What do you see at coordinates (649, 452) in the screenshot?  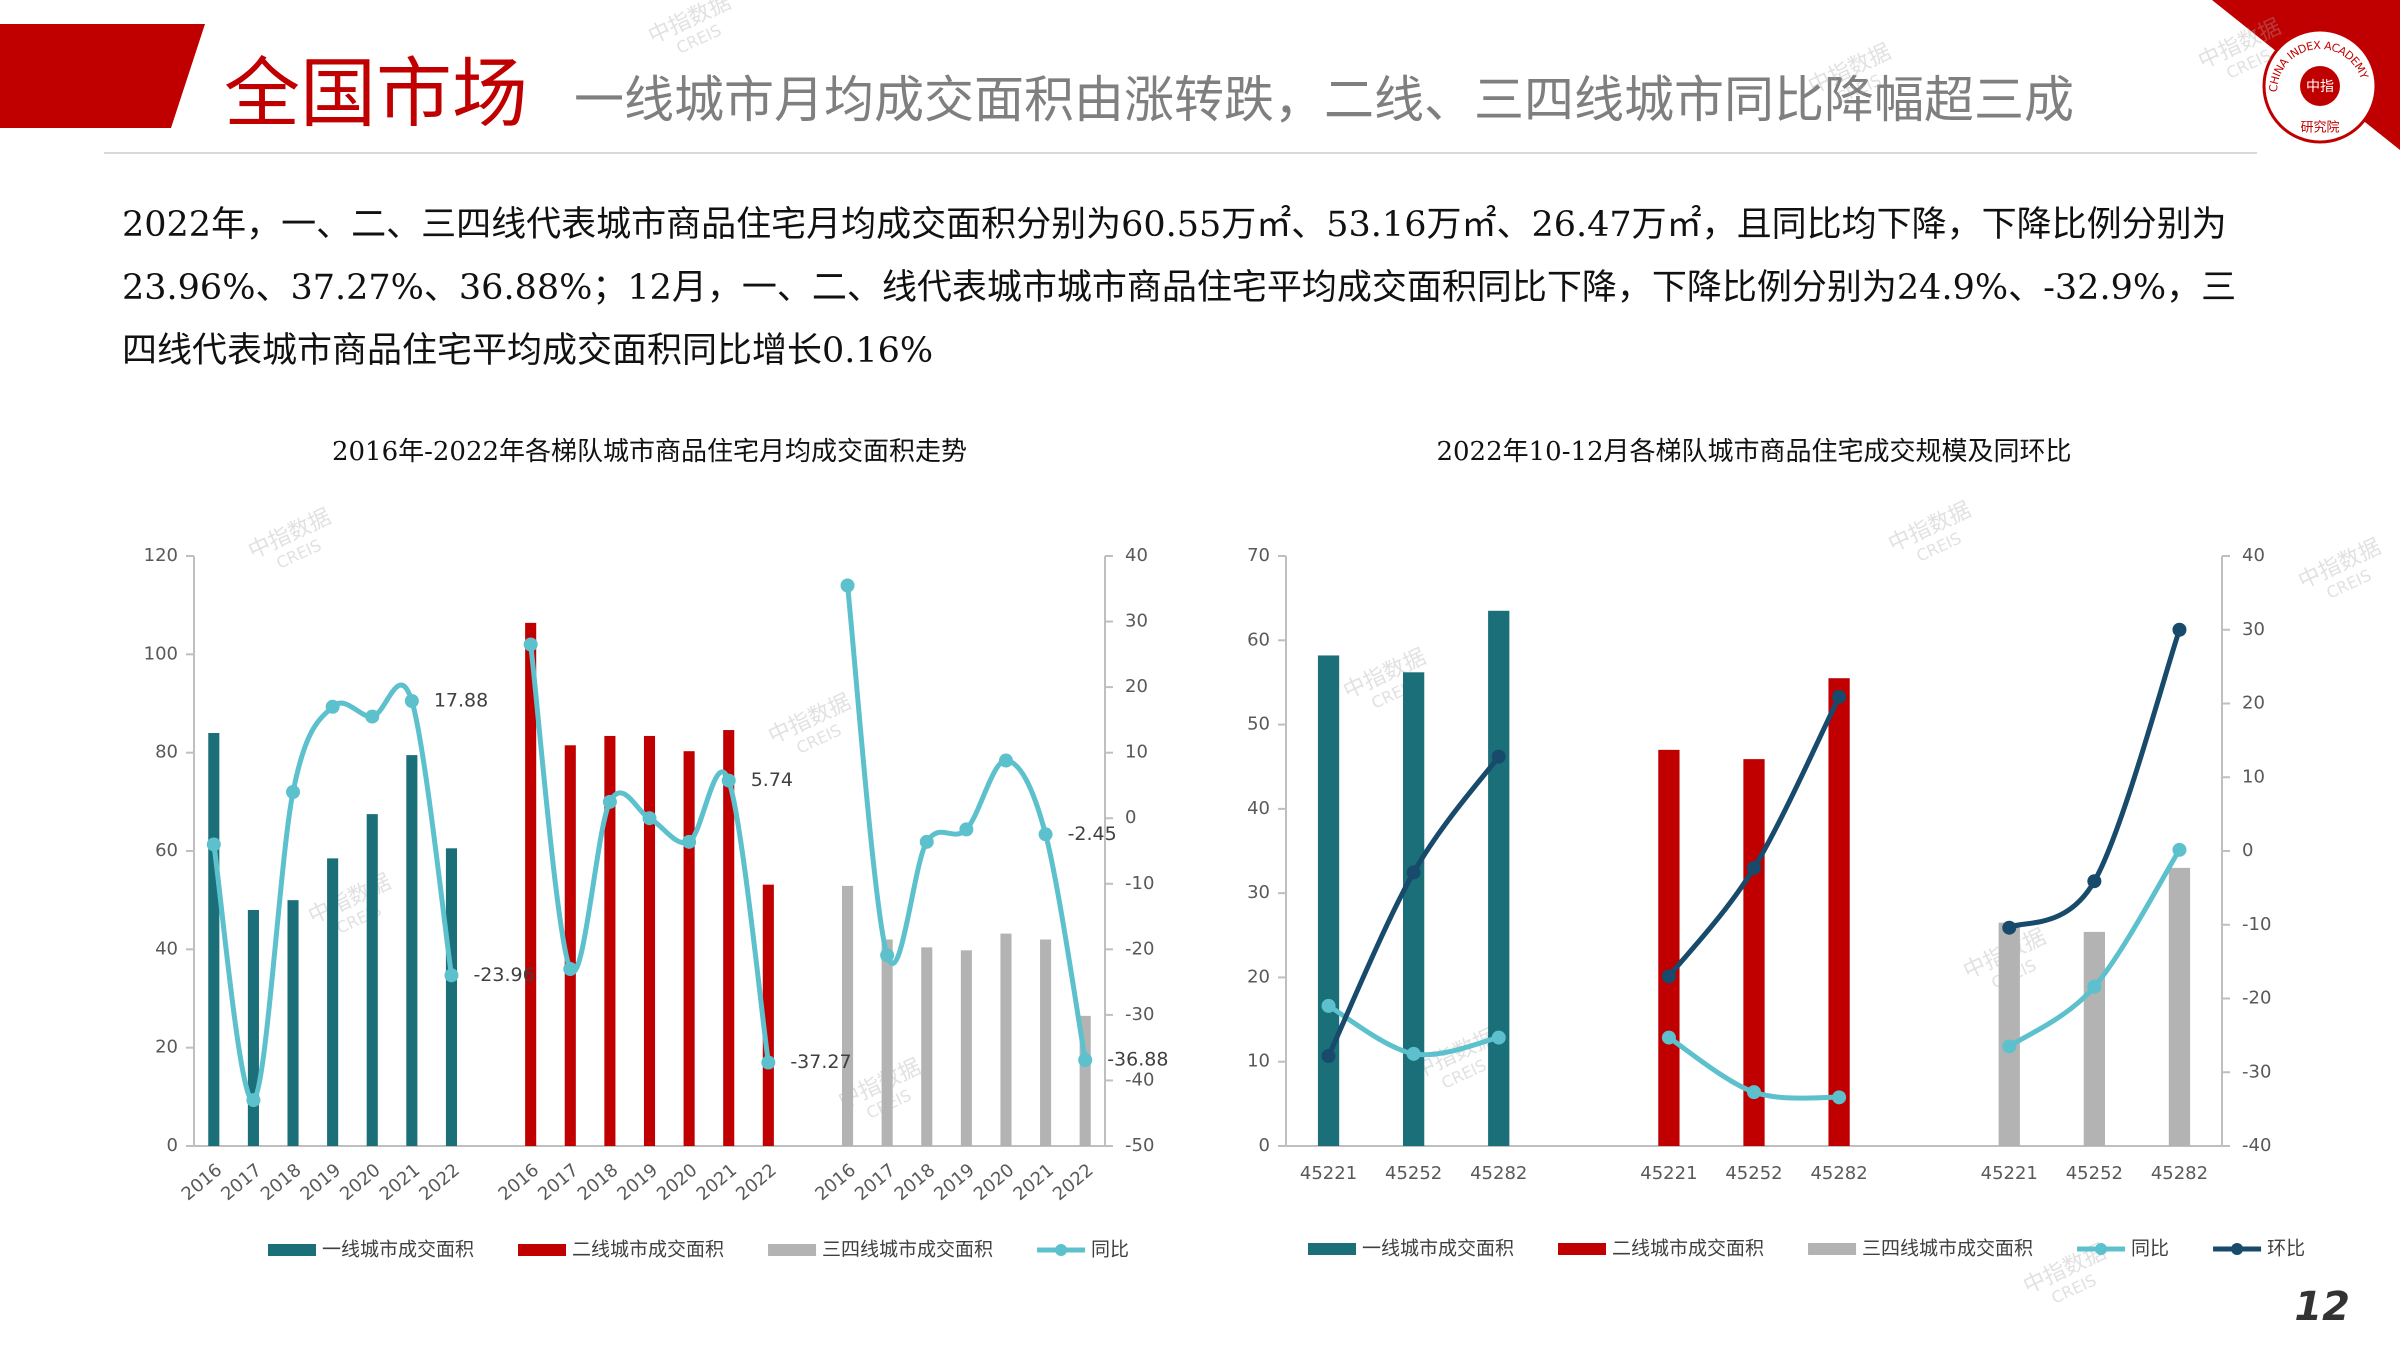 I see `chart-title: 2016年-2022年各梯队城市商品住宅月均成交面积走势` at bounding box center [649, 452].